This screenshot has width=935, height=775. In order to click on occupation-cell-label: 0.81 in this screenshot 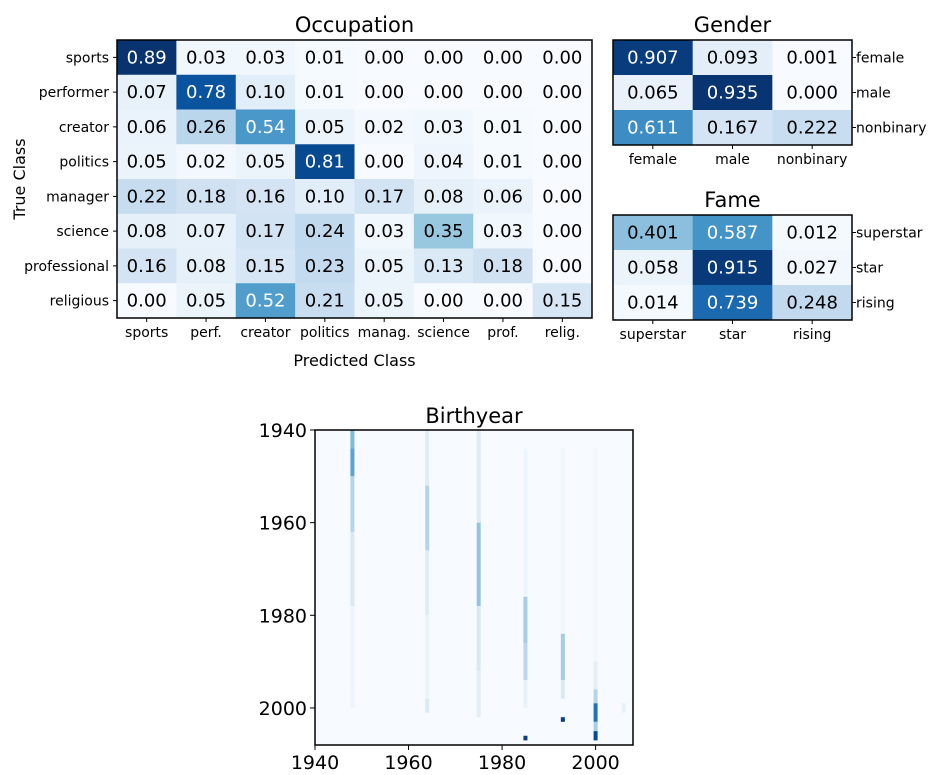, I will do `click(325, 162)`.